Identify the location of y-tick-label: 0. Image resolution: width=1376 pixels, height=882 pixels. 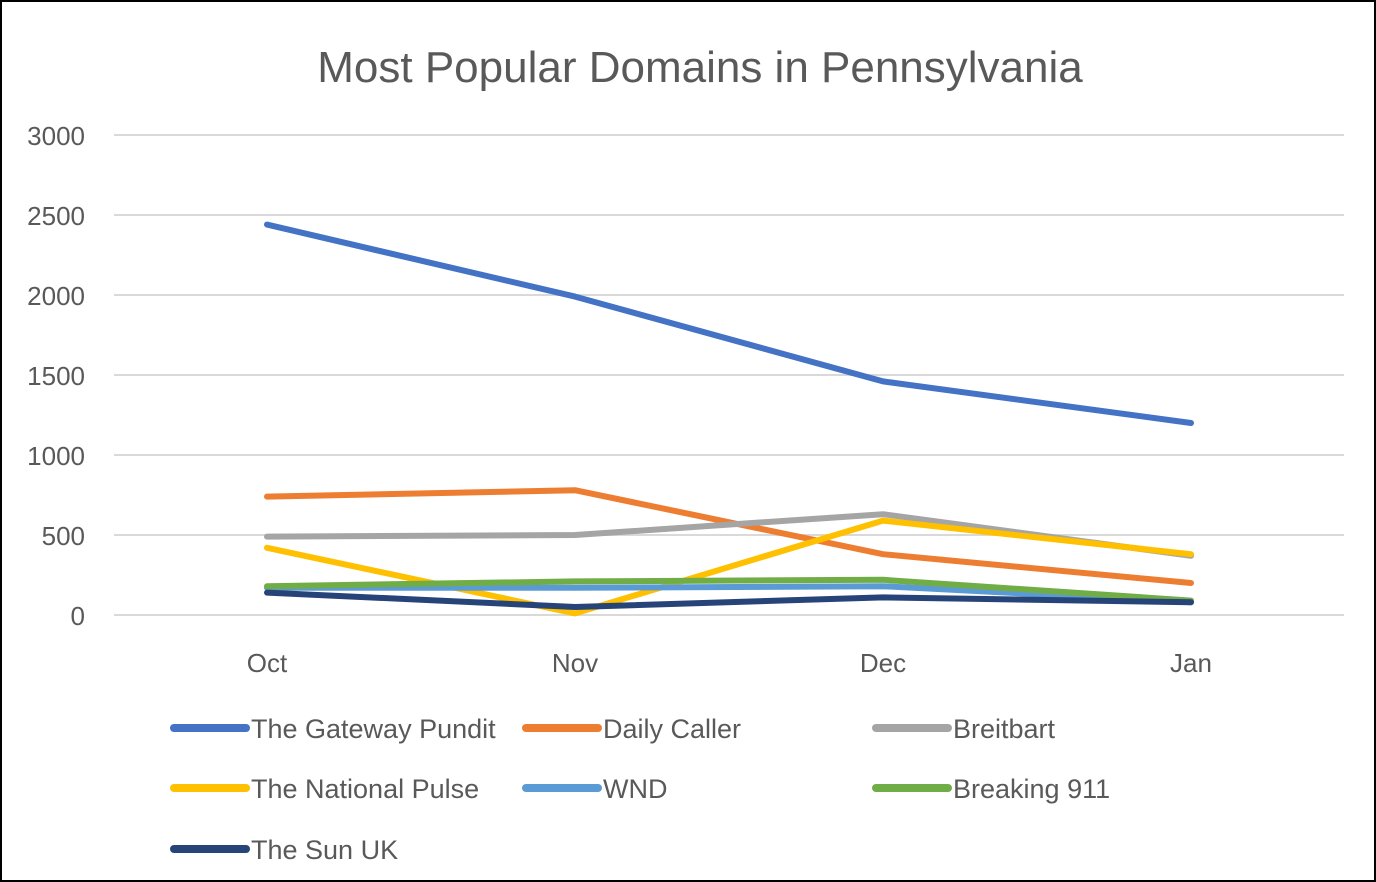
(78, 616).